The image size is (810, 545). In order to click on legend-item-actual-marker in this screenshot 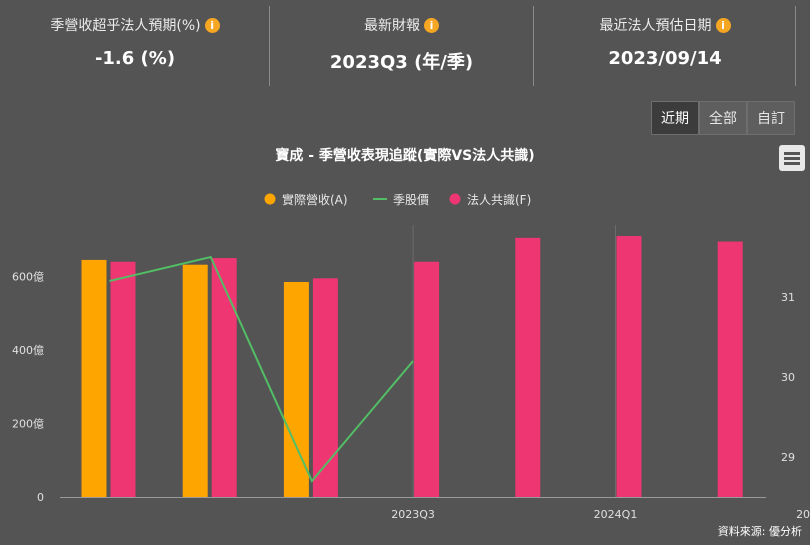, I will do `click(270, 199)`.